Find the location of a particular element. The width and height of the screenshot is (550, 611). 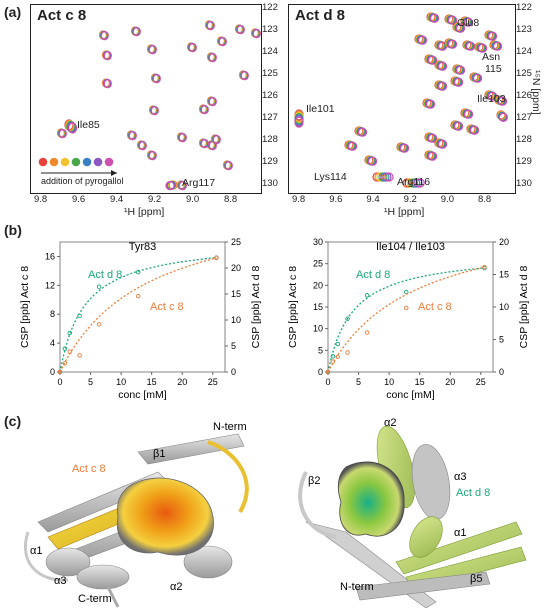

act-d8-label-a1: α1 is located at coordinates (460, 533).